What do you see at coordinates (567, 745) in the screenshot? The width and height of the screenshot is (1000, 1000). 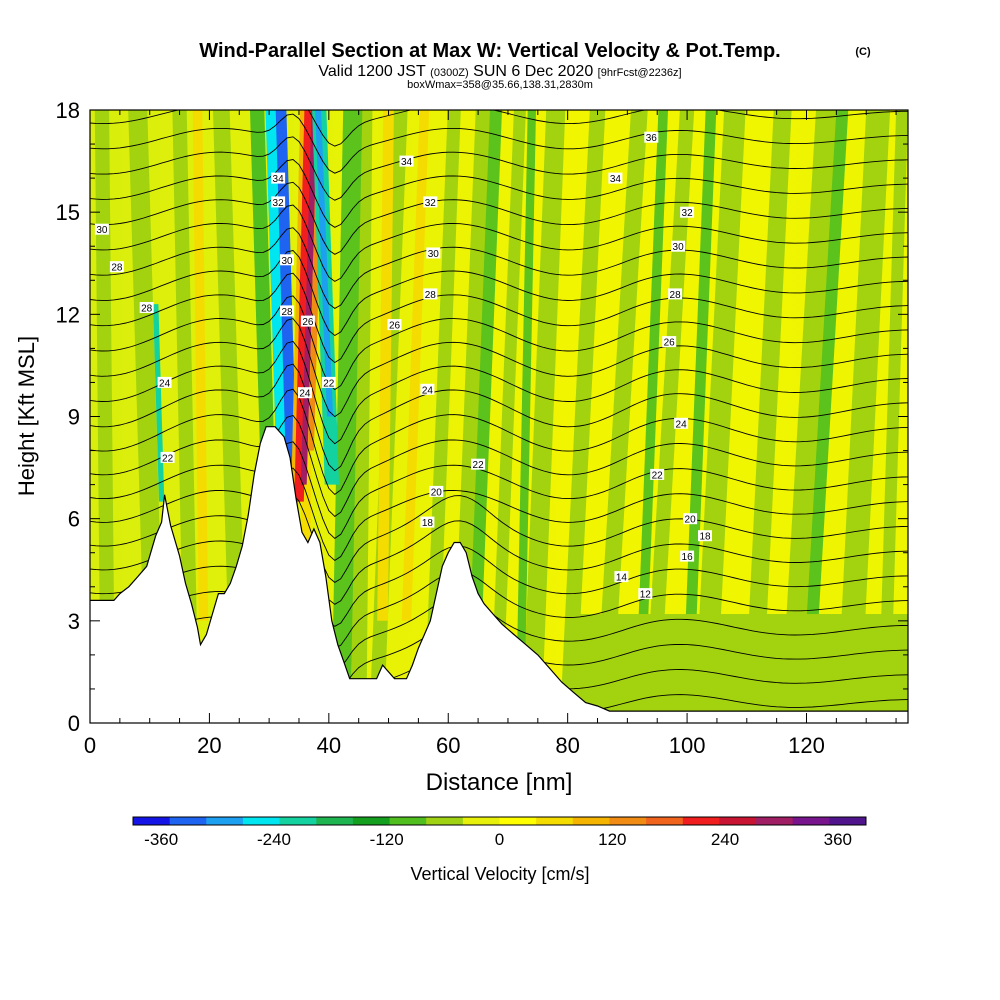 I see `x-tick-label: 80` at bounding box center [567, 745].